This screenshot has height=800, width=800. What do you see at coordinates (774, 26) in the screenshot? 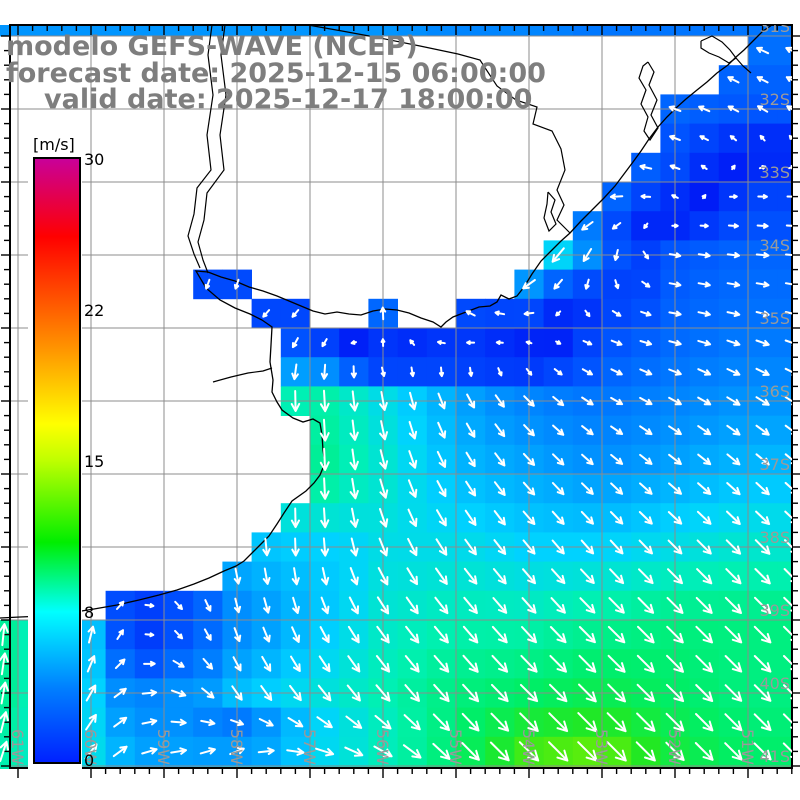
I see `lat-label: 31S` at bounding box center [774, 26].